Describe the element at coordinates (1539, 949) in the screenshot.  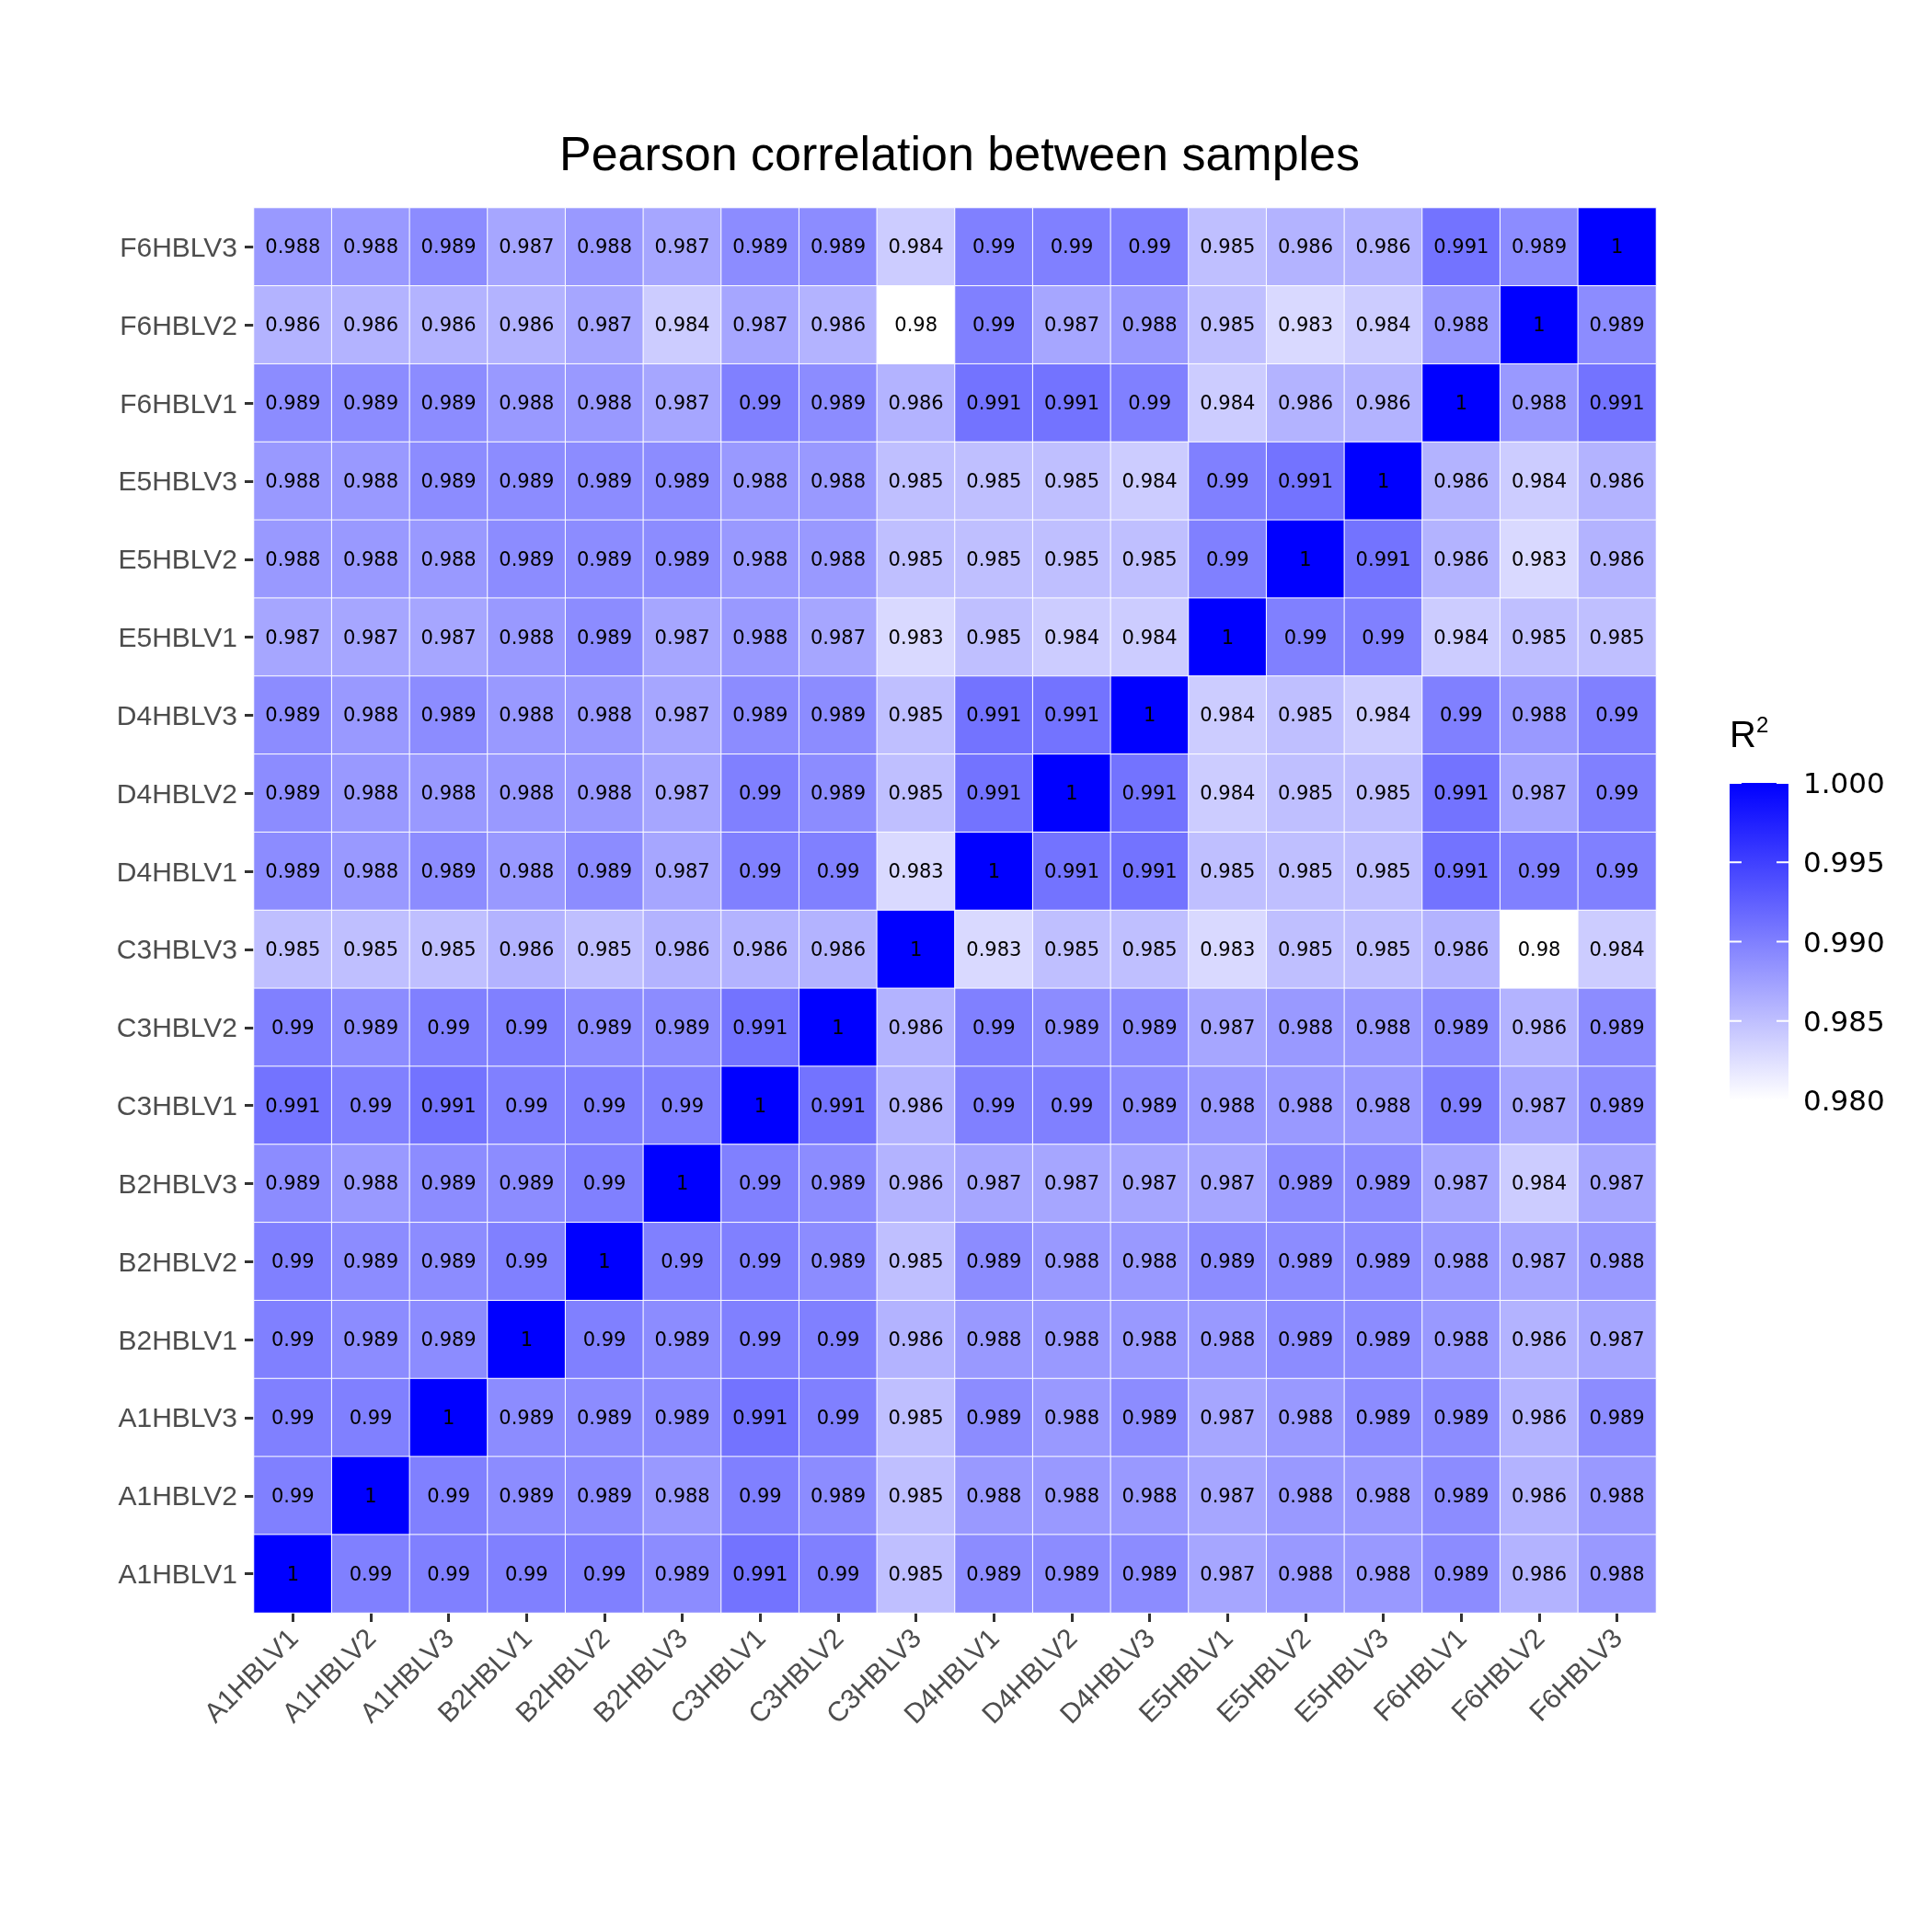
I see `data-label: 0.98` at that location.